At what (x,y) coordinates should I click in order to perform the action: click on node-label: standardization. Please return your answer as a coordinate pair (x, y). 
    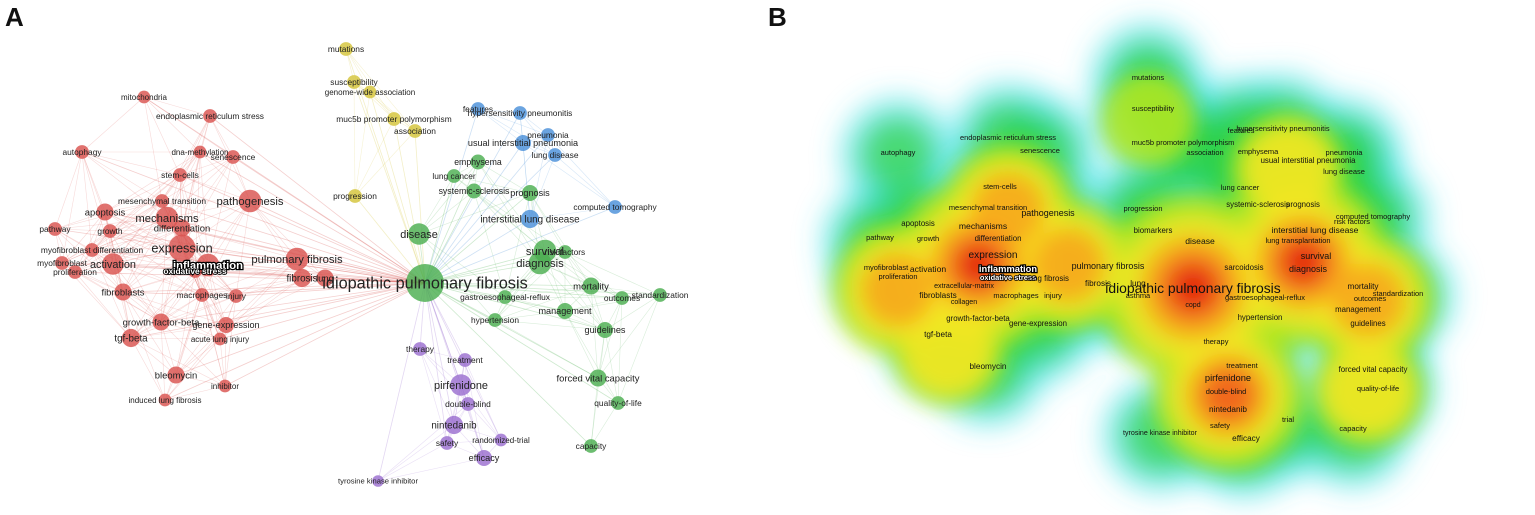
    Looking at the image, I should click on (660, 295).